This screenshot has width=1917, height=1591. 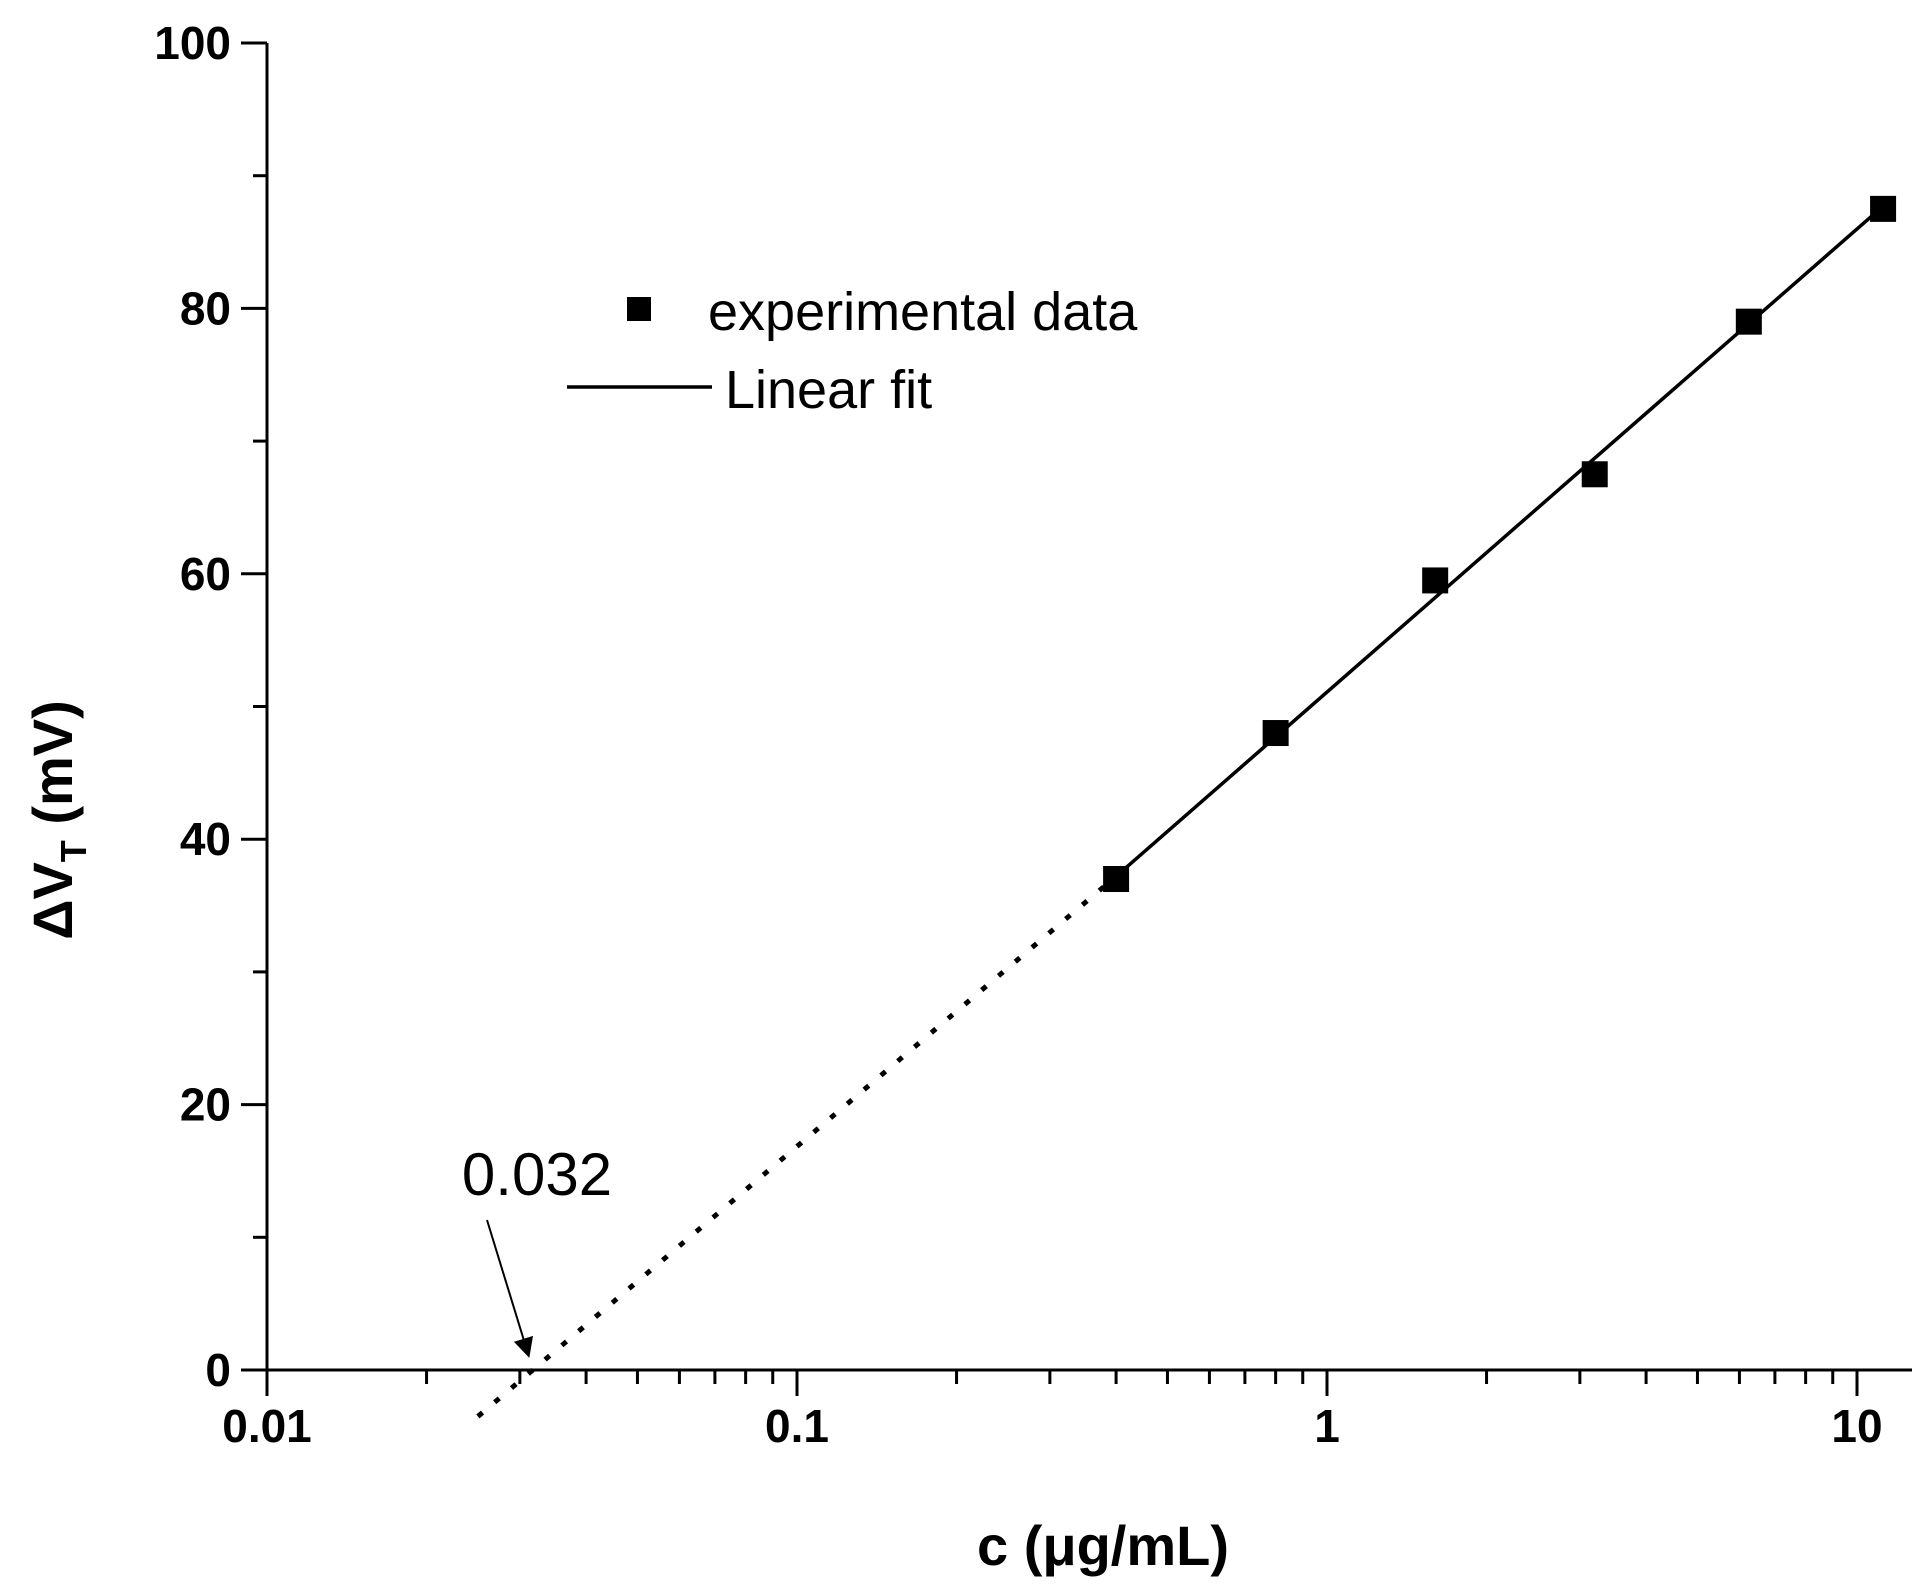 What do you see at coordinates (1856, 1426) in the screenshot?
I see `x-tick-label: 10` at bounding box center [1856, 1426].